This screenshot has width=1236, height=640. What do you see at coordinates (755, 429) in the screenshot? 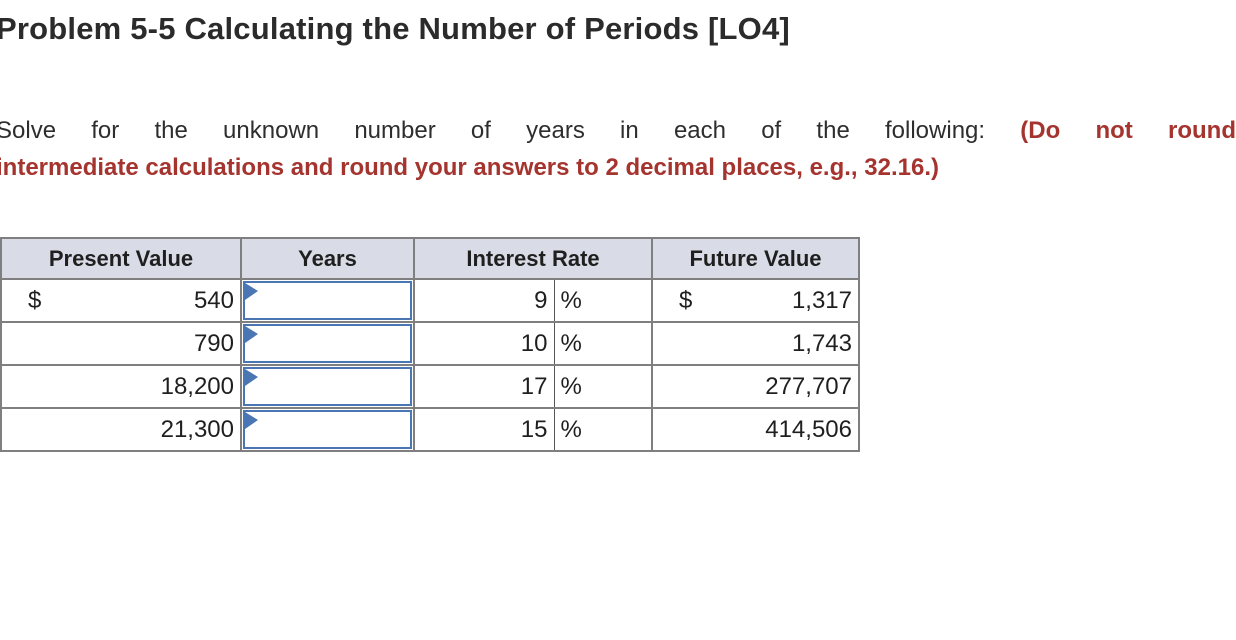
I see `future-value-cell: 414,506` at bounding box center [755, 429].